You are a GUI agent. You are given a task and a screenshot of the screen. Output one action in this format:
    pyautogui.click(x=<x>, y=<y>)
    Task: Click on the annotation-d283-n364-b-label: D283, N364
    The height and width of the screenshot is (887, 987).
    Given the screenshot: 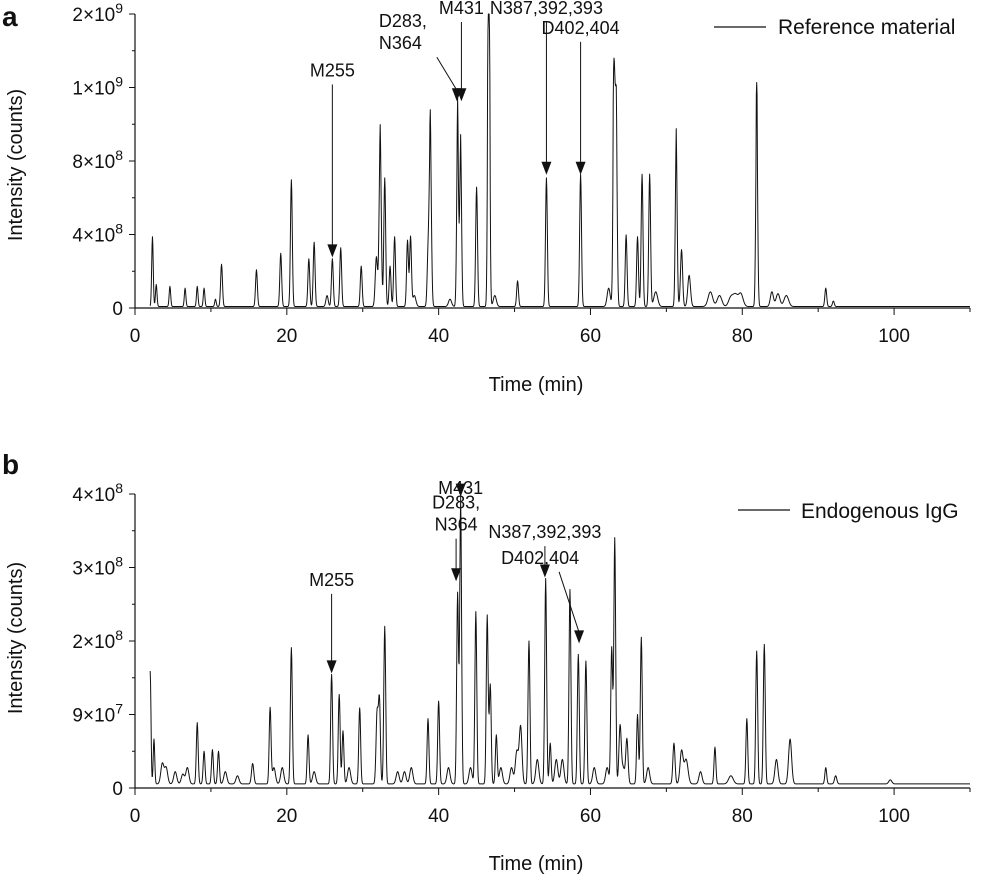 What is the action you would take?
    pyautogui.click(x=456, y=514)
    